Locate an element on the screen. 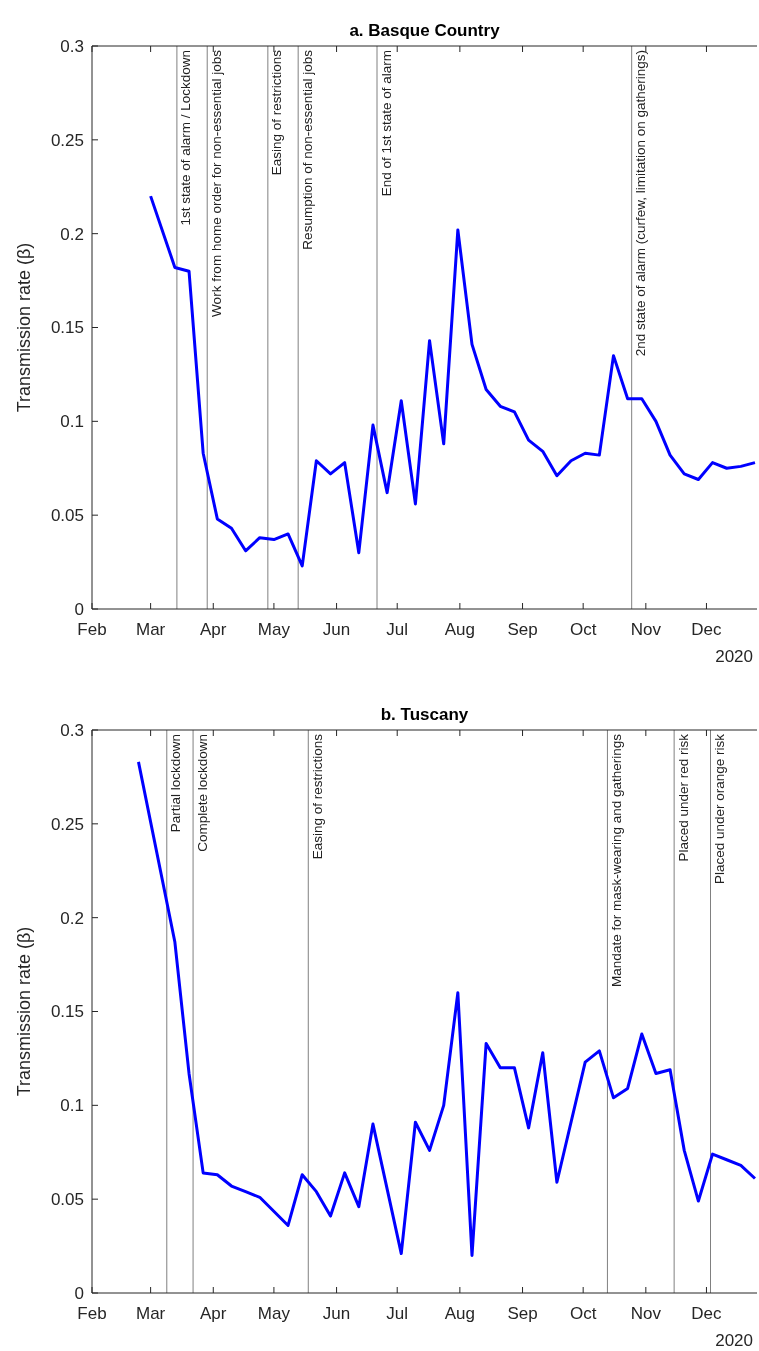 This screenshot has height=1351, width=759. ref-line-label: Placed under orange risk is located at coordinates (720, 809).